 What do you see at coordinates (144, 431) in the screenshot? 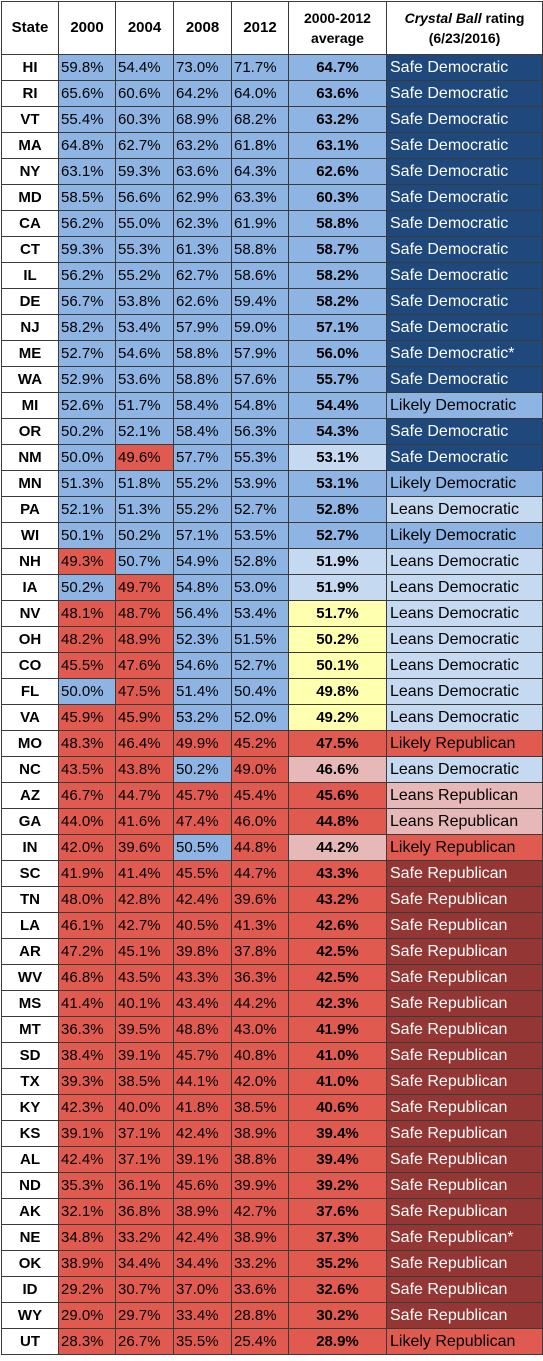
I see `pct-2004-cell: 52.1%` at bounding box center [144, 431].